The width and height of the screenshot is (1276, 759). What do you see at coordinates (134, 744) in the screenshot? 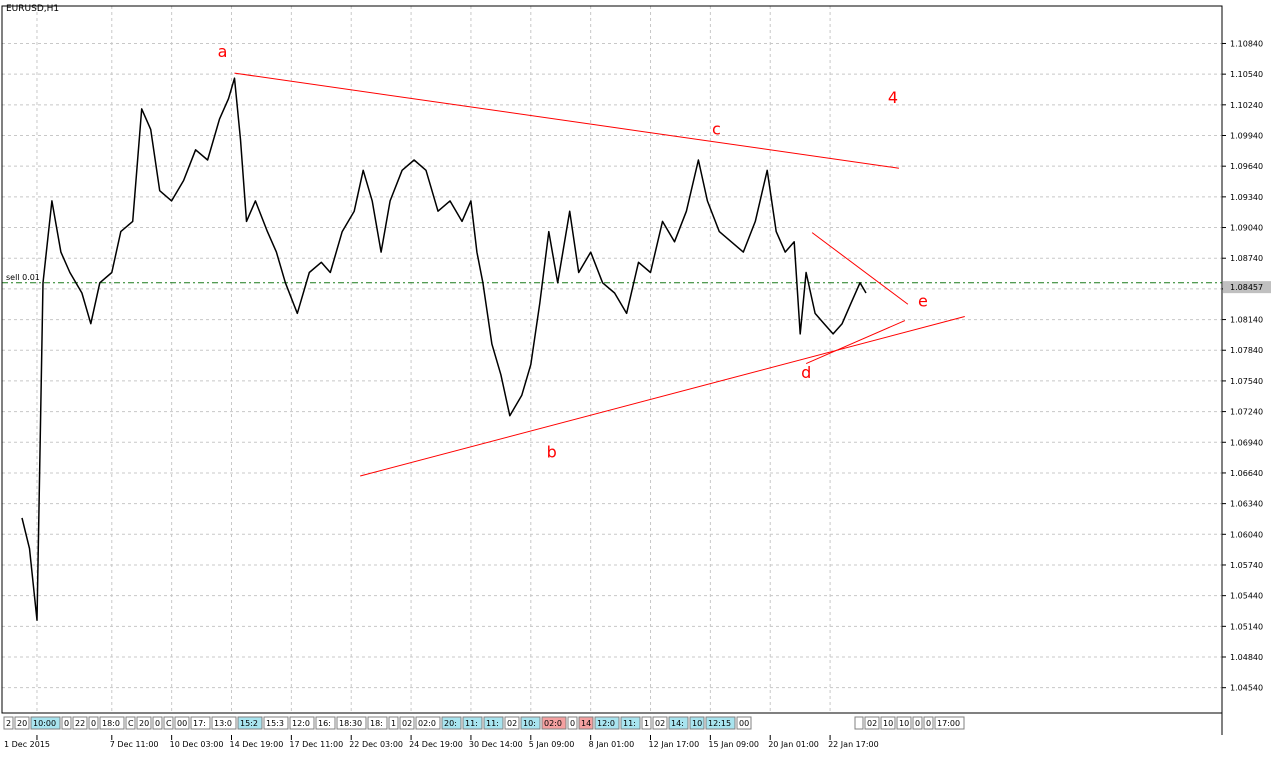
I see `x-tick-label: 7 Dec 11:00` at bounding box center [134, 744].